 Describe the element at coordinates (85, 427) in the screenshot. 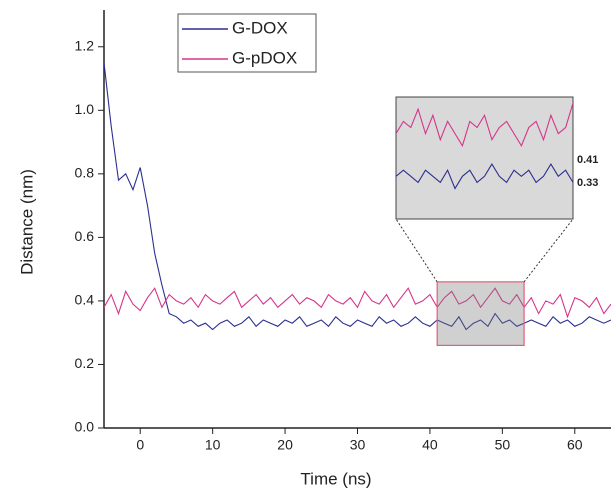

I see `y-tick-label: 0.0` at that location.